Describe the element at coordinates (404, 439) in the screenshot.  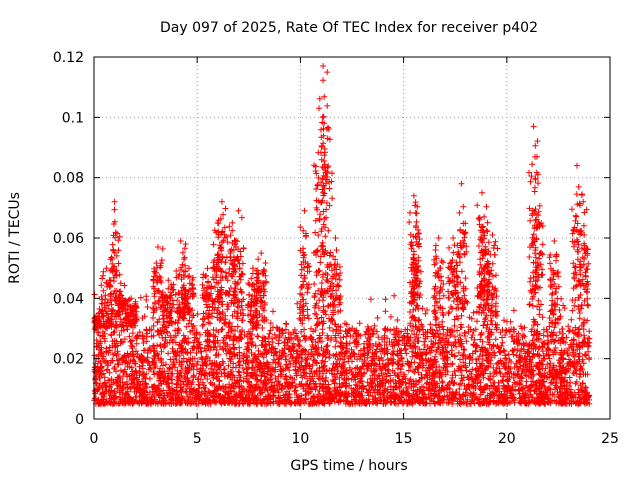
I see `x-tick-label: 15` at that location.